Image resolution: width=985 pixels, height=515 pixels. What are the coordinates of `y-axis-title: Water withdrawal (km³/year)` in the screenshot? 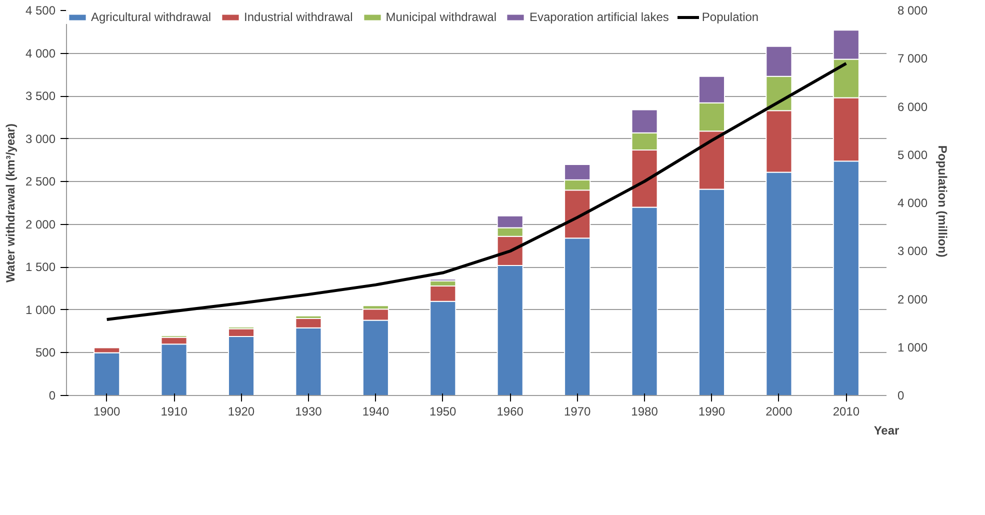 It's located at (10, 203).